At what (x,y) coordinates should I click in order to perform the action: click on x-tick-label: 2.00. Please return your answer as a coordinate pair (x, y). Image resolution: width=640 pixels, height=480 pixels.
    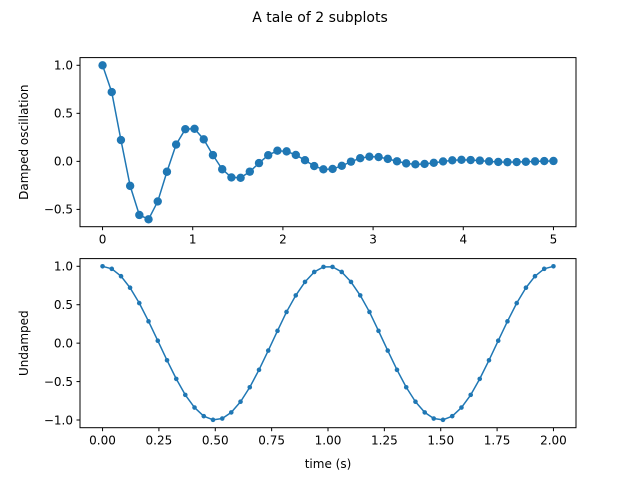
    Looking at the image, I should click on (553, 441).